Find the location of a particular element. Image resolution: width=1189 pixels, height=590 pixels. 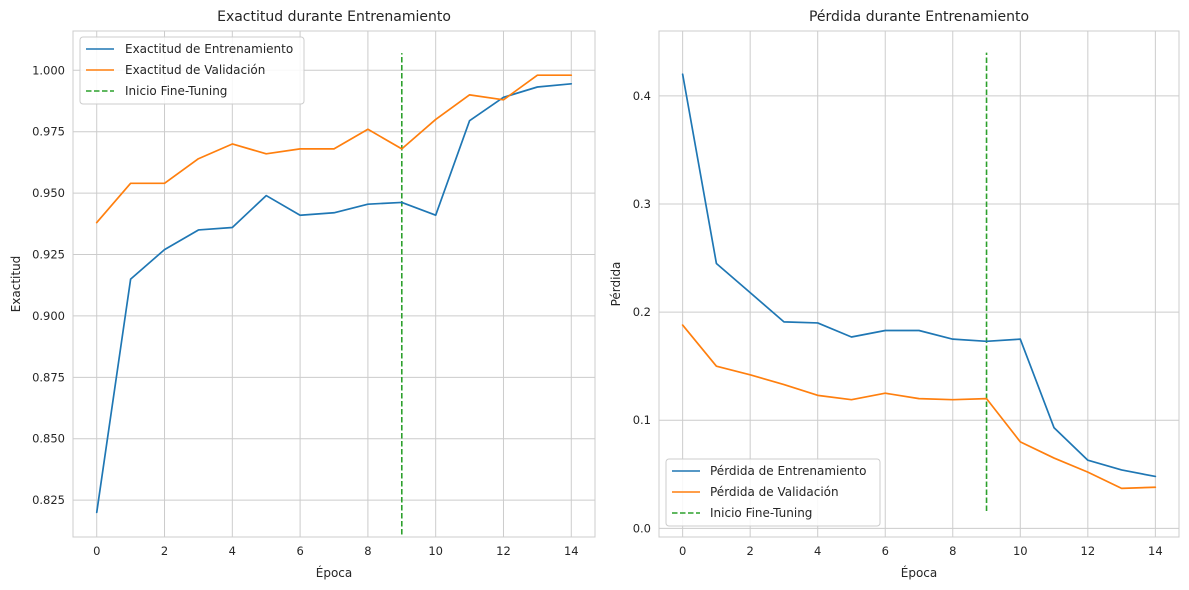

accuracy-y-tick-label: 0.925 is located at coordinates (48, 255).